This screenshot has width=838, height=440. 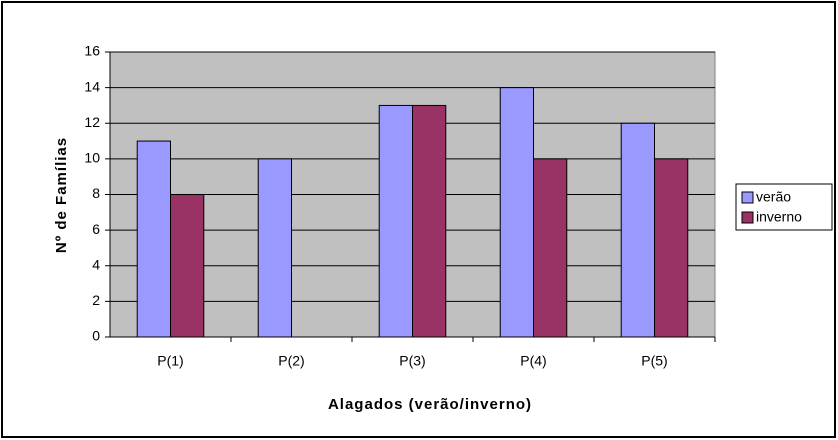 I want to click on legend-label: verão, so click(x=773, y=197).